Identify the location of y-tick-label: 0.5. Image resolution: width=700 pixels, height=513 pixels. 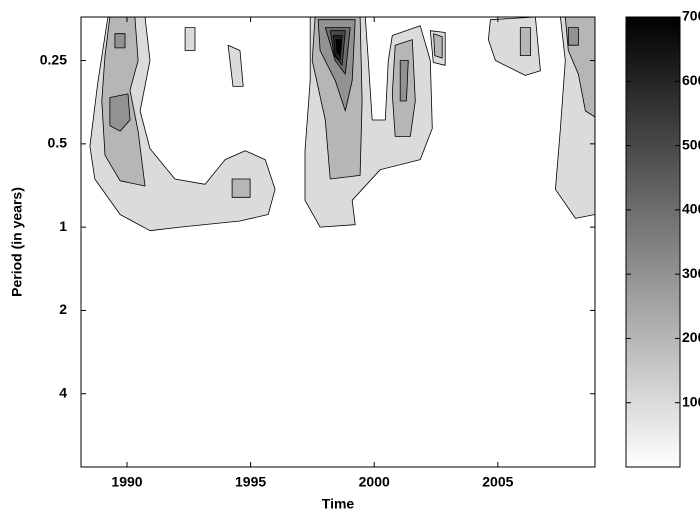
(58, 143).